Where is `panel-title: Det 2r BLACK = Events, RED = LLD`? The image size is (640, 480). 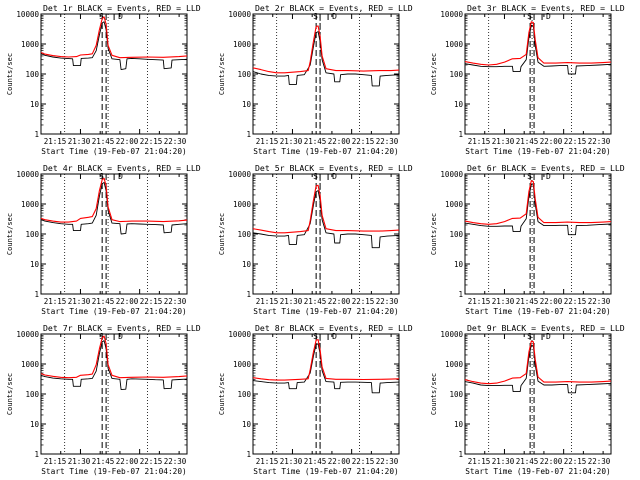 panel-title: Det 2r BLACK = Events, RED = LLD is located at coordinates (334, 8).